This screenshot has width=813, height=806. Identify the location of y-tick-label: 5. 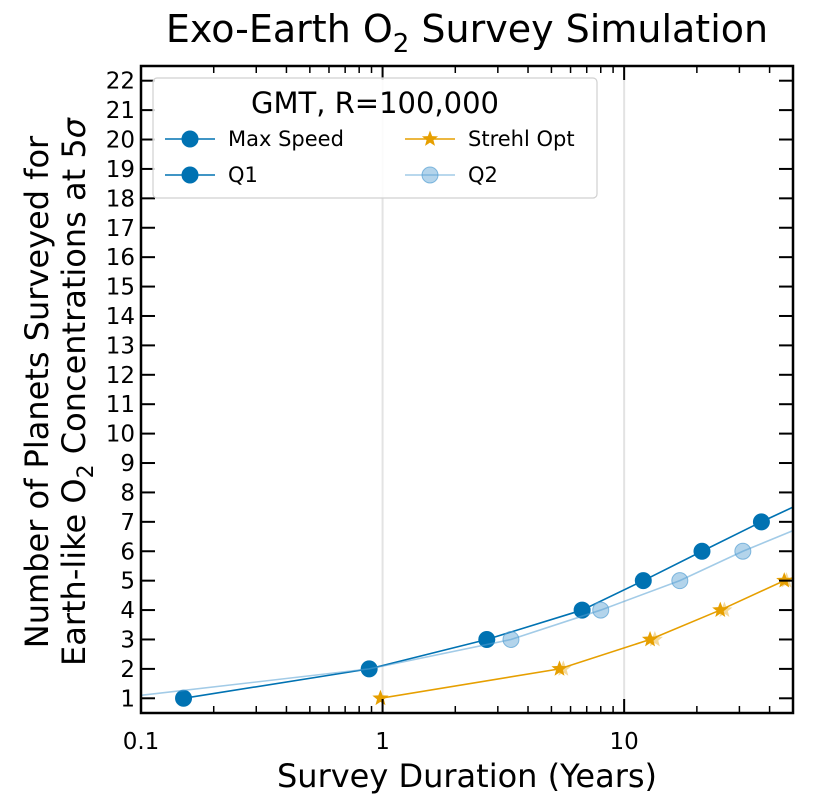
(127, 582).